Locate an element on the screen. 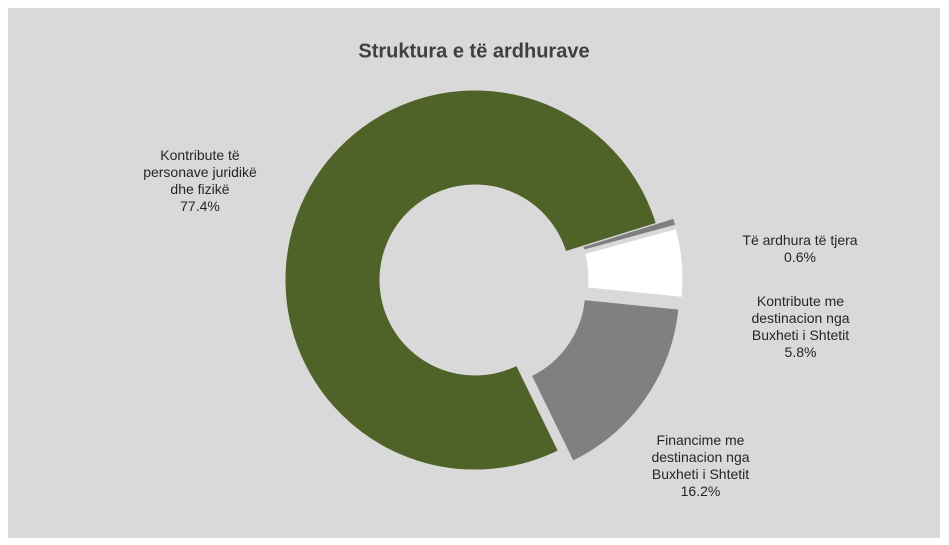  value-label: 16.2% is located at coordinates (700, 491).